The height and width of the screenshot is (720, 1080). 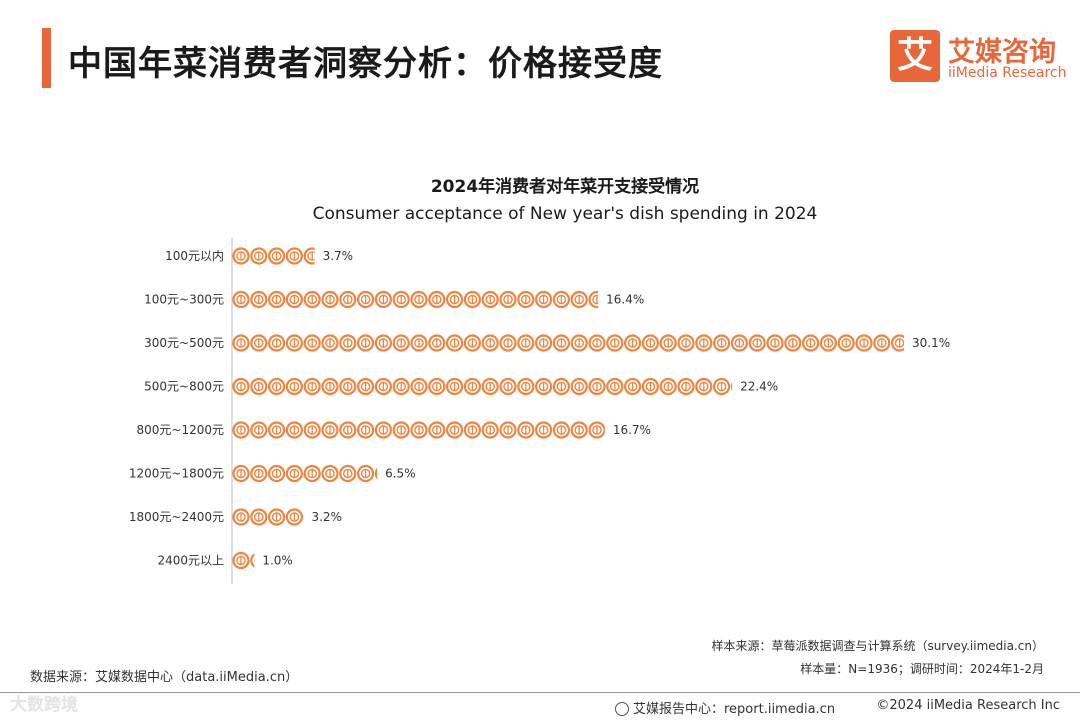 What do you see at coordinates (400, 474) in the screenshot?
I see `value-label: 6.5%` at bounding box center [400, 474].